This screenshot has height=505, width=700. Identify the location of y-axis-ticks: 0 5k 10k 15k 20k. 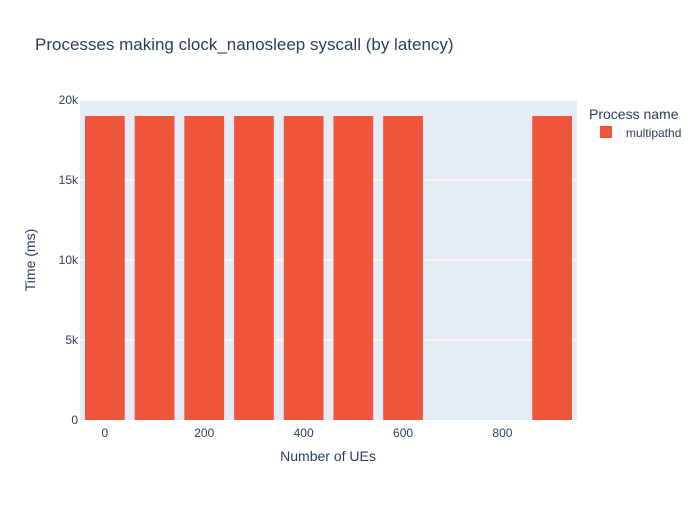
(69, 260).